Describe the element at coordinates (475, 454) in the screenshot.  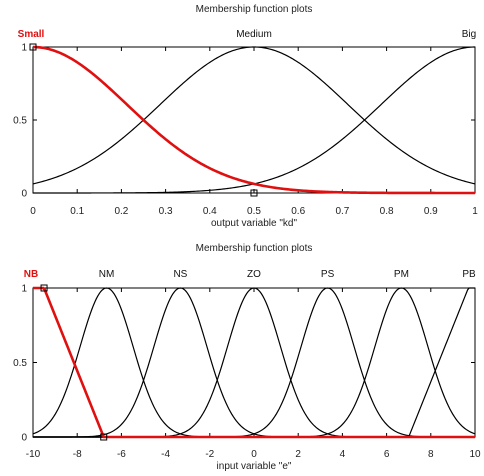
I see `x-tick-label: 10` at that location.